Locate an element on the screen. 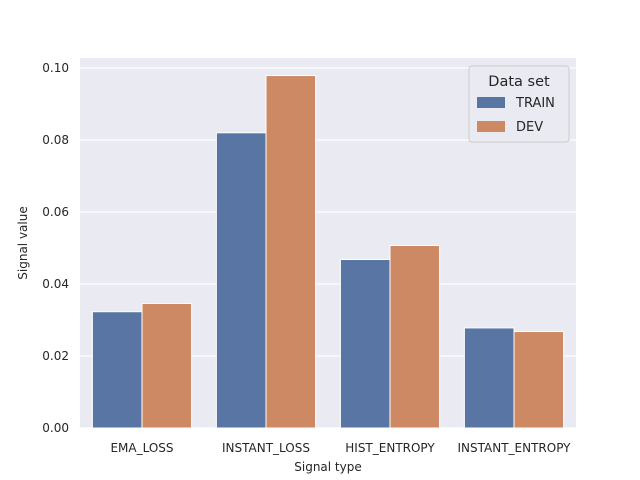 Image resolution: width=640 pixels, height=480 pixels. legend-title: Data set is located at coordinates (519, 82).